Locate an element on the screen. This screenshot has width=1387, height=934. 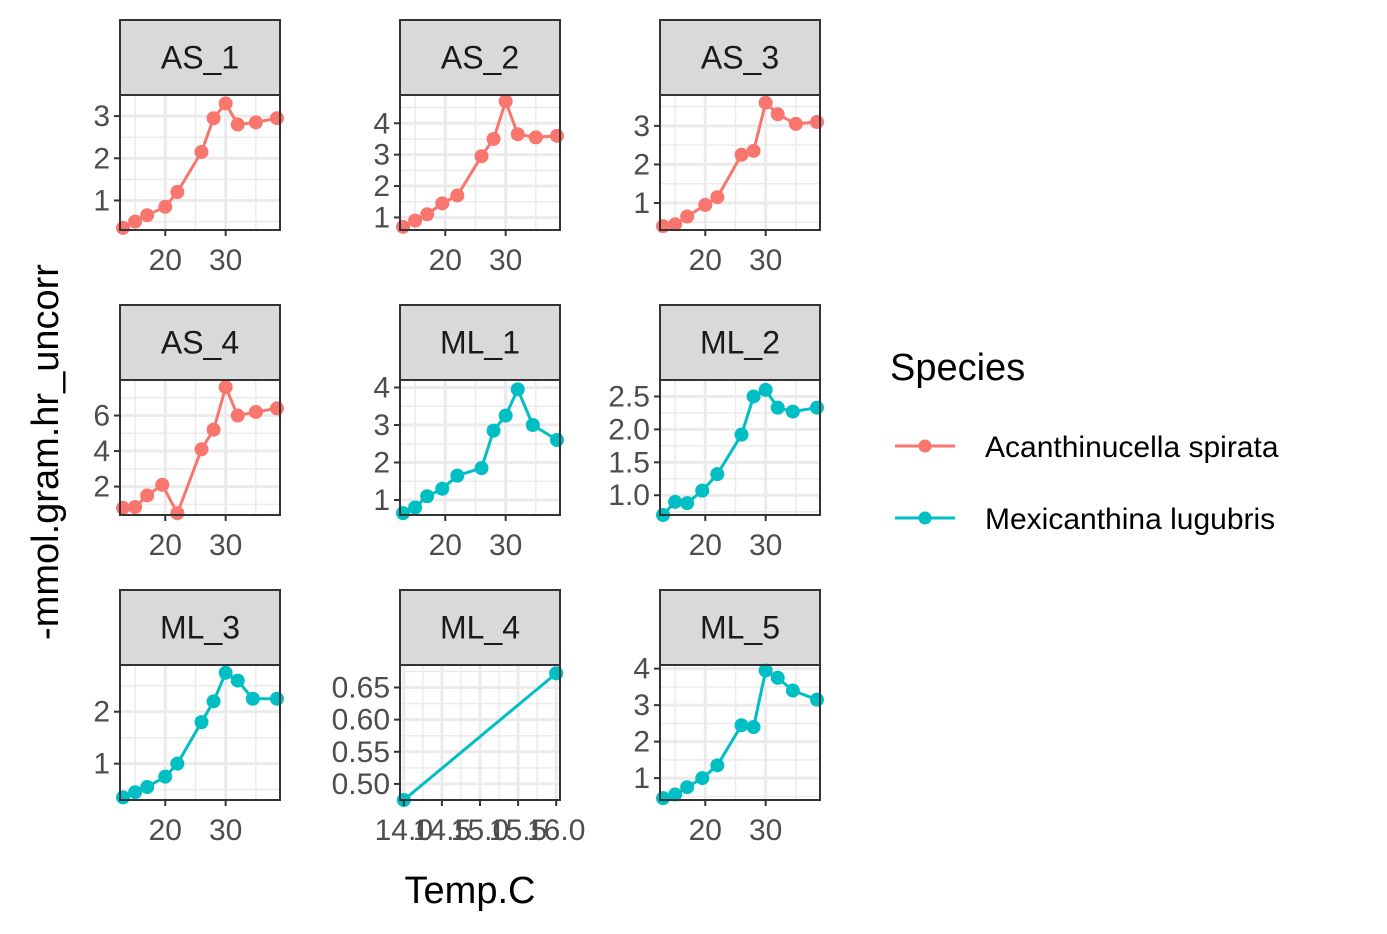
facet-panel-ml-1: ML_1 1 2 3 4 20 30 is located at coordinates (468, 433).